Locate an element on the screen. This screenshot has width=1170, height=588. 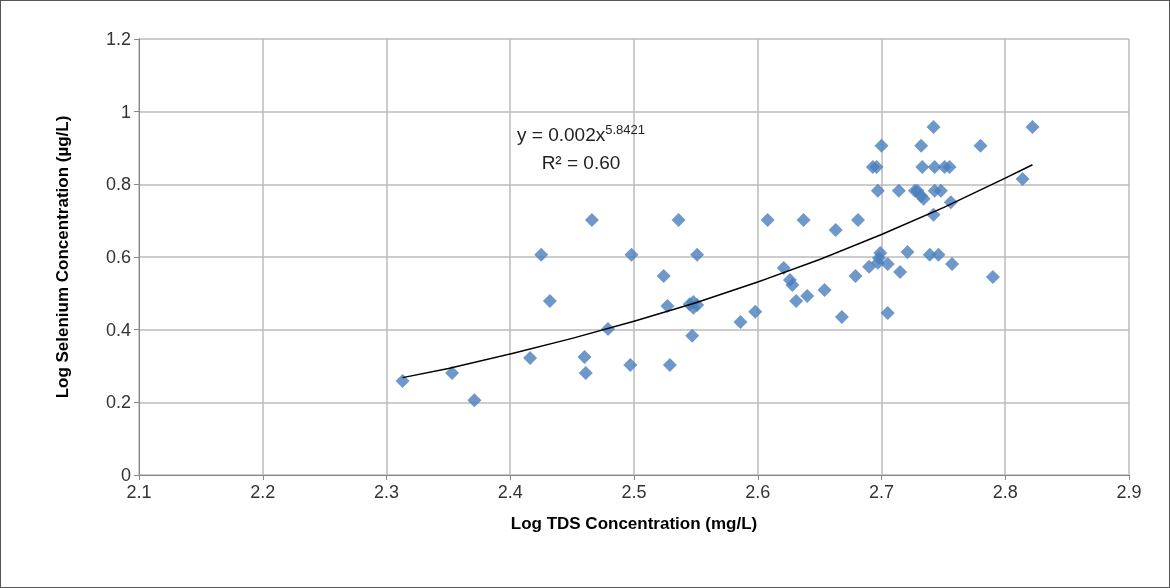
x-tick-label: 2.1 is located at coordinates (139, 492).